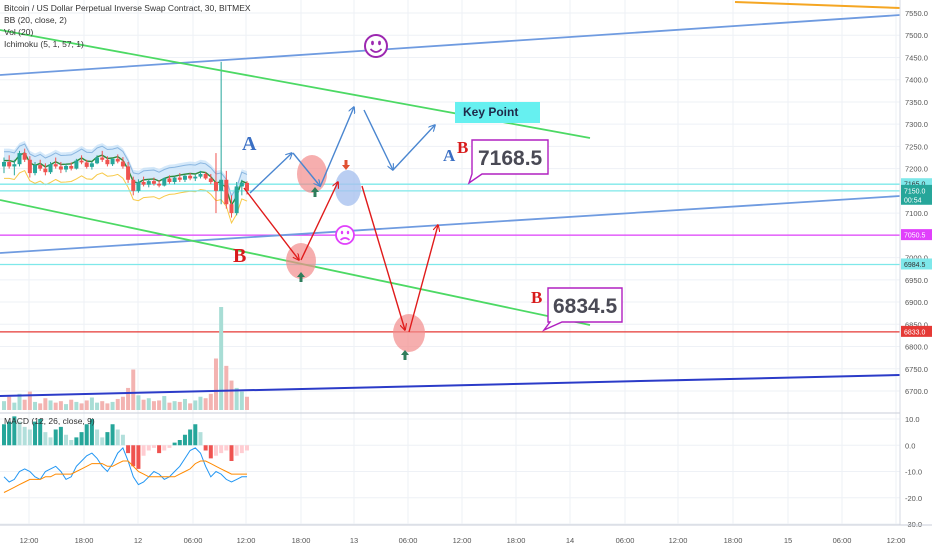 This screenshot has height=550, width=932. What do you see at coordinates (125, 358) in the screenshot?
I see `volume-bars` at bounding box center [125, 358].